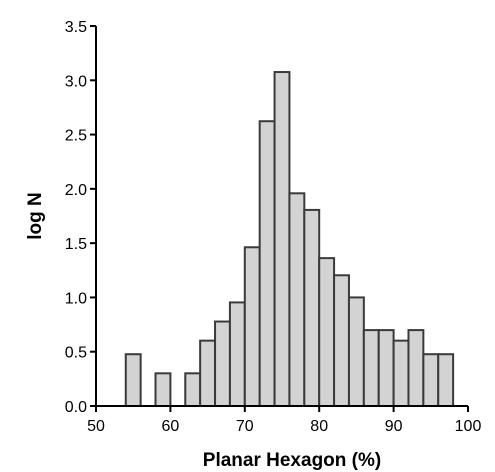 The width and height of the screenshot is (495, 472). I want to click on y-tick-label: 2.5, so click(76, 136).